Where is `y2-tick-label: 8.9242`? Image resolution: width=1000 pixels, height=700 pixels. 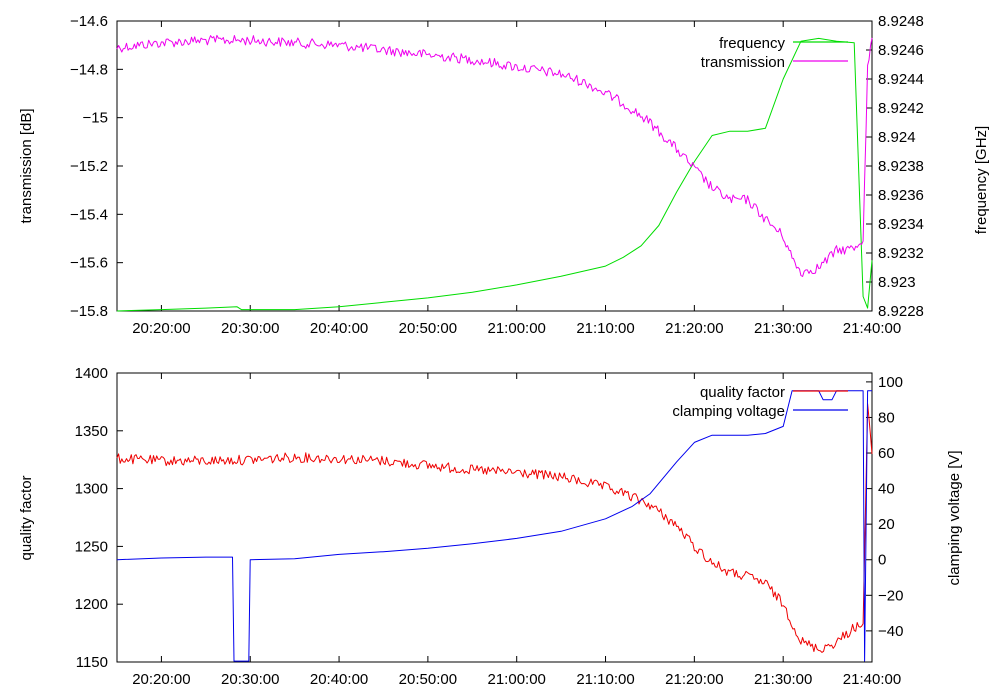
y2-tick-label: 8.9242 is located at coordinates (901, 108).